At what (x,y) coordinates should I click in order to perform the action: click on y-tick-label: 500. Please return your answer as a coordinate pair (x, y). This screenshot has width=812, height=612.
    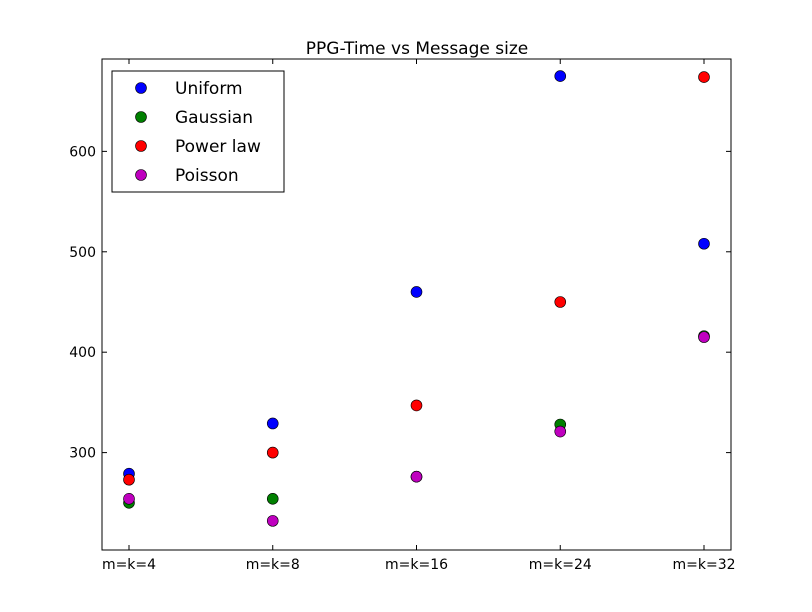
    Looking at the image, I should click on (82, 253).